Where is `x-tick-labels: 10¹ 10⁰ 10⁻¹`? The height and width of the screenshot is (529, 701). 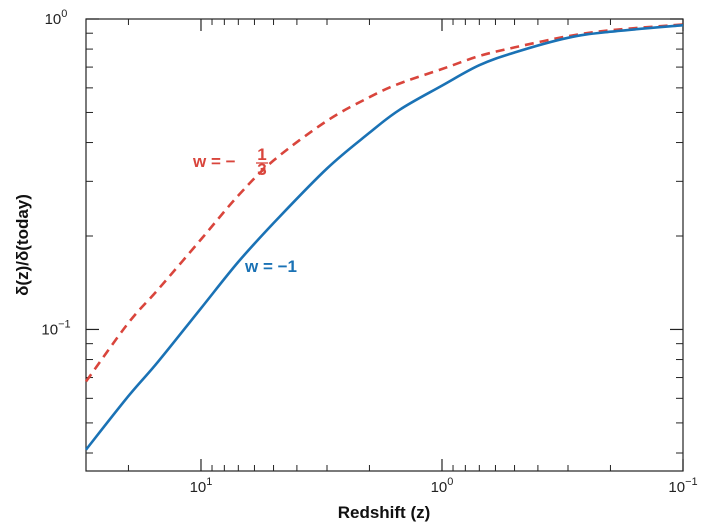 x-tick-labels: 10¹ 10⁰ 10⁻¹ is located at coordinates (444, 486).